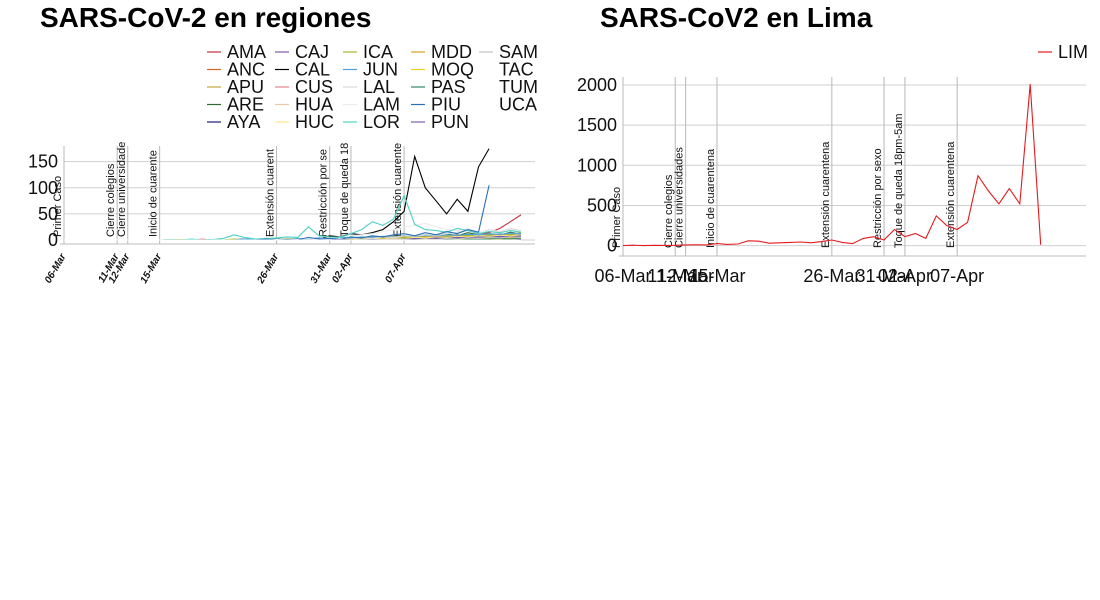 The height and width of the screenshot is (600, 1100). What do you see at coordinates (380, 70) in the screenshot?
I see `legend-label-jun: JUN` at bounding box center [380, 70].